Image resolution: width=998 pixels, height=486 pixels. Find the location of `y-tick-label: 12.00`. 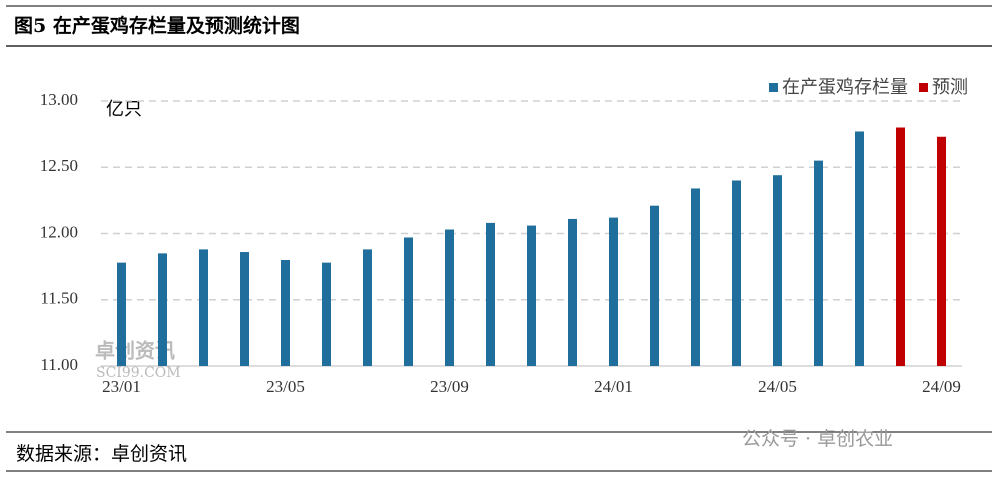

y-tick-label: 12.00 is located at coordinates (59, 231).